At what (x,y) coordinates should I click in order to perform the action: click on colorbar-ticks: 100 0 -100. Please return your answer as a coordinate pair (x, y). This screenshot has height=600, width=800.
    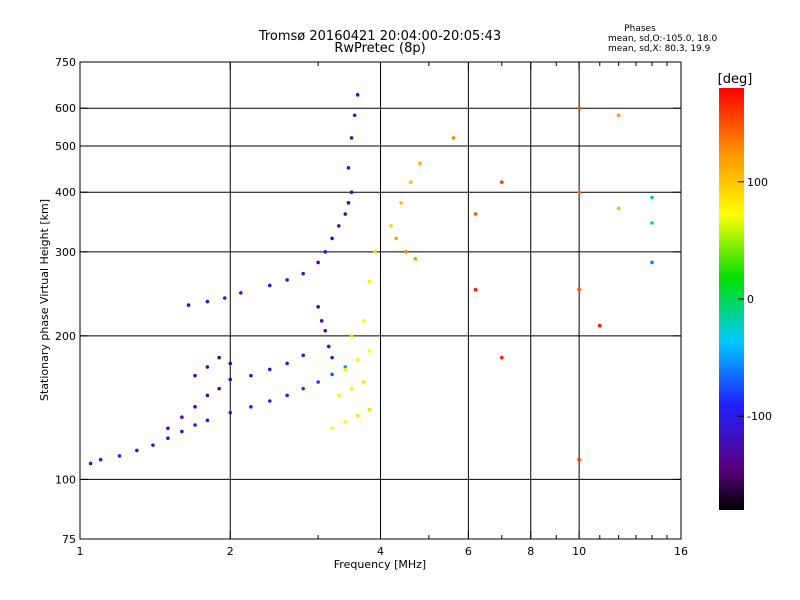
    Looking at the image, I should click on (755, 299).